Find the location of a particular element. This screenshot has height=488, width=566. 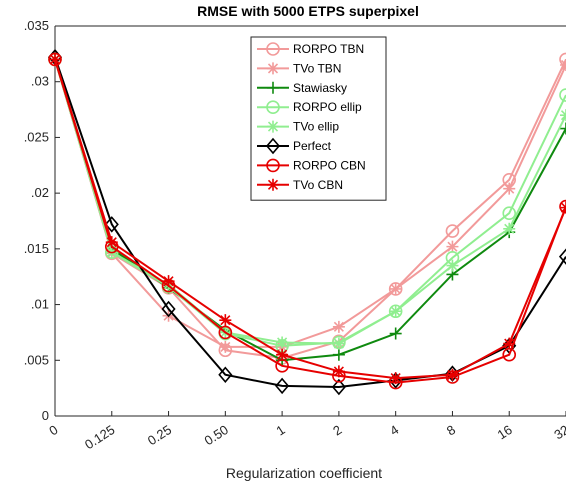

x-tick-label: 4 is located at coordinates (394, 430).